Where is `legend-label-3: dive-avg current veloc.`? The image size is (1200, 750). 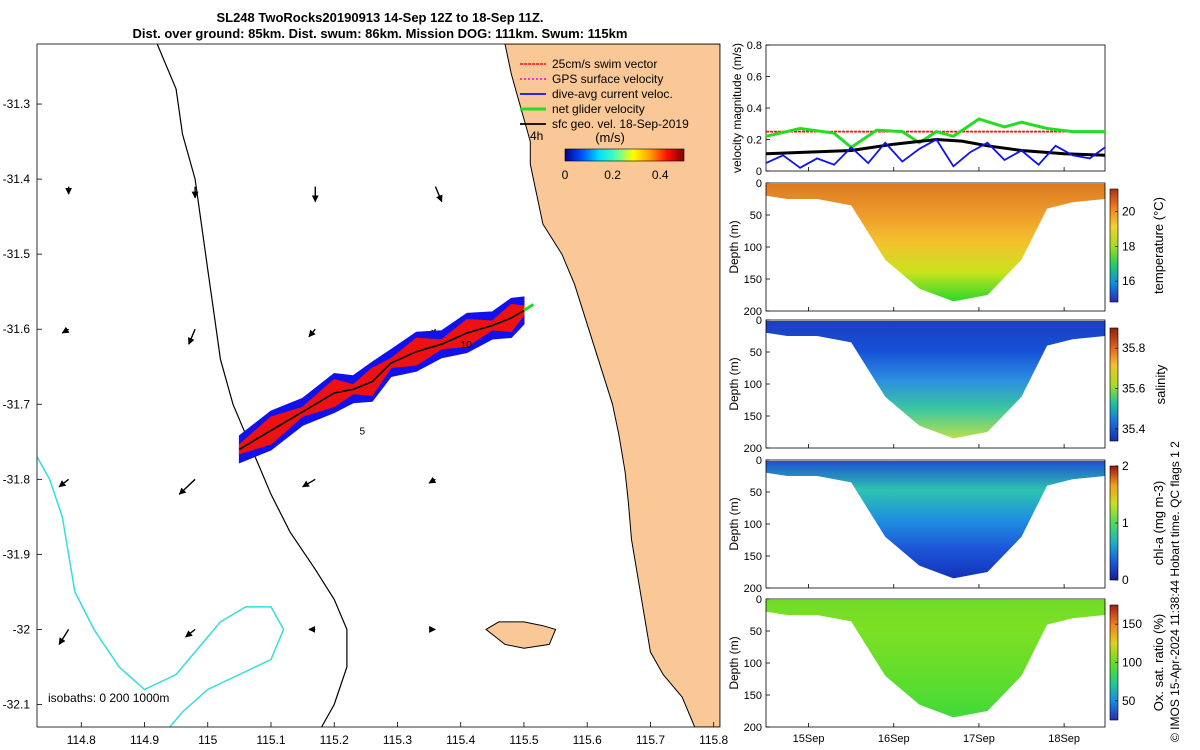
legend-label-3: dive-avg current veloc. is located at coordinates (612, 94).